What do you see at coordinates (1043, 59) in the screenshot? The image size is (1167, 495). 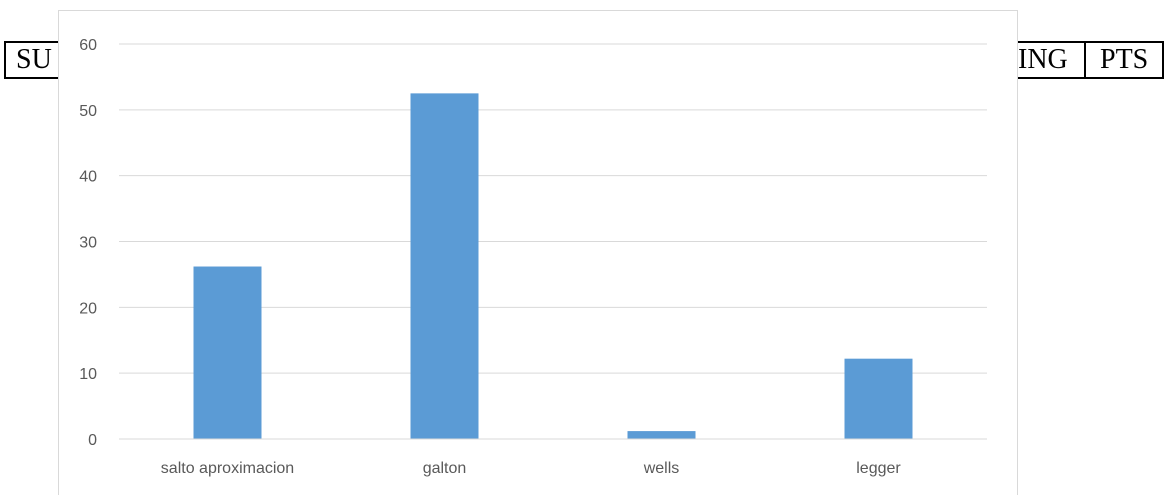 I see `background-table-text-ing: ING` at bounding box center [1043, 59].